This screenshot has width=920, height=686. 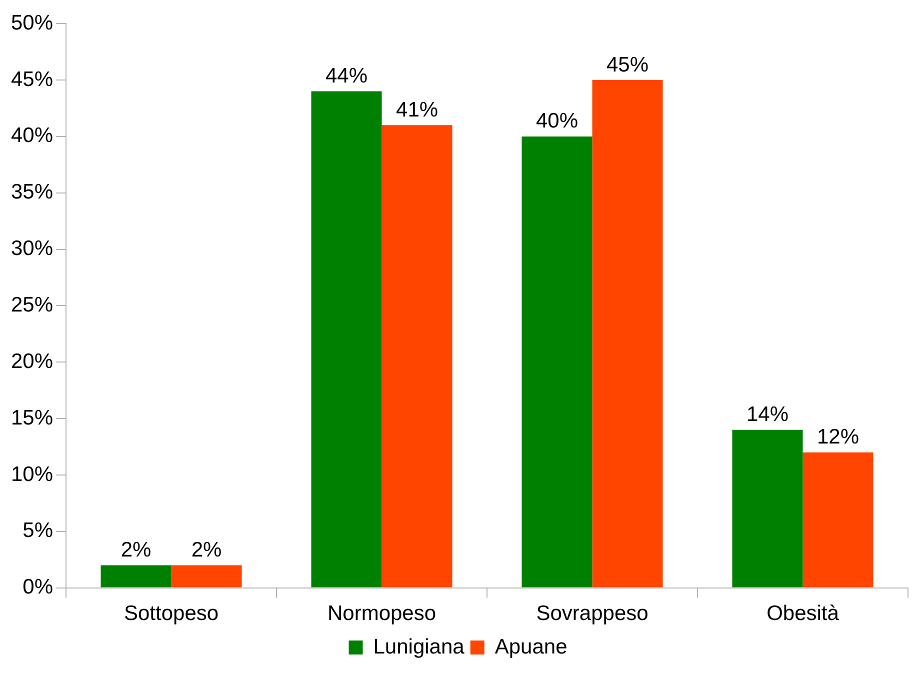 What do you see at coordinates (32, 361) in the screenshot?
I see `y-tick-label: 20%` at bounding box center [32, 361].